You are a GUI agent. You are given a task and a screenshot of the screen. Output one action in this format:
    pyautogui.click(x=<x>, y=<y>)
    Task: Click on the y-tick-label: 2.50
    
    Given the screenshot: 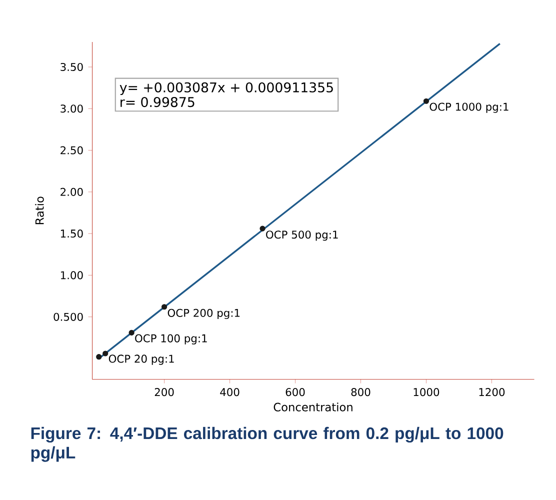 What is the action you would take?
    pyautogui.click(x=71, y=150)
    